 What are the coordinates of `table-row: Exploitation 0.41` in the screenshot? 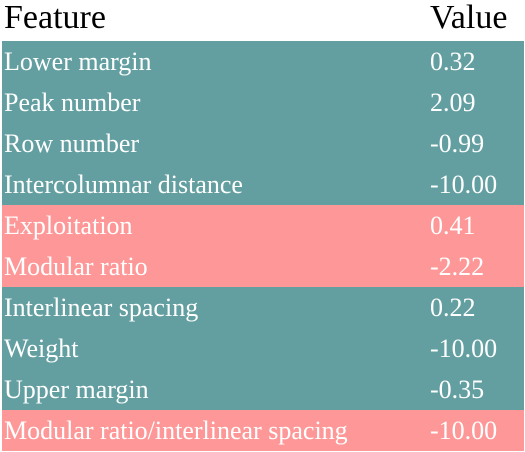 It's located at (263, 225).